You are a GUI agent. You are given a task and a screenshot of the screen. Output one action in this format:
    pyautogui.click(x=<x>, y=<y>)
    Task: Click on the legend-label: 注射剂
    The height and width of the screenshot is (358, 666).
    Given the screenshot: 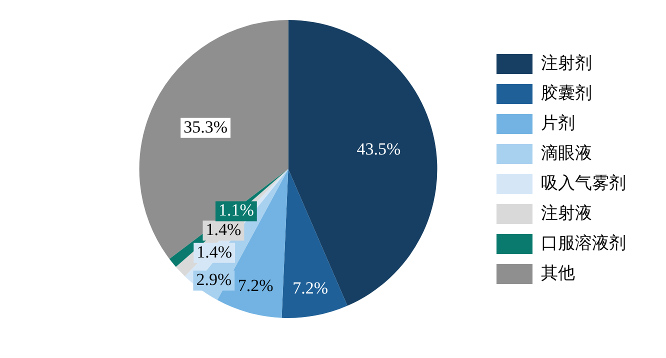 What is the action you would take?
    pyautogui.click(x=566, y=63)
    